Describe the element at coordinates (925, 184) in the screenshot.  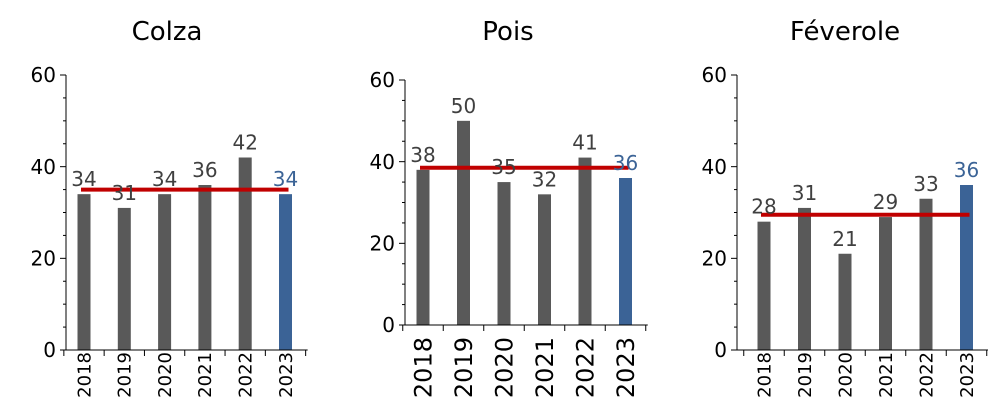
I see `data-label: 33` at that location.